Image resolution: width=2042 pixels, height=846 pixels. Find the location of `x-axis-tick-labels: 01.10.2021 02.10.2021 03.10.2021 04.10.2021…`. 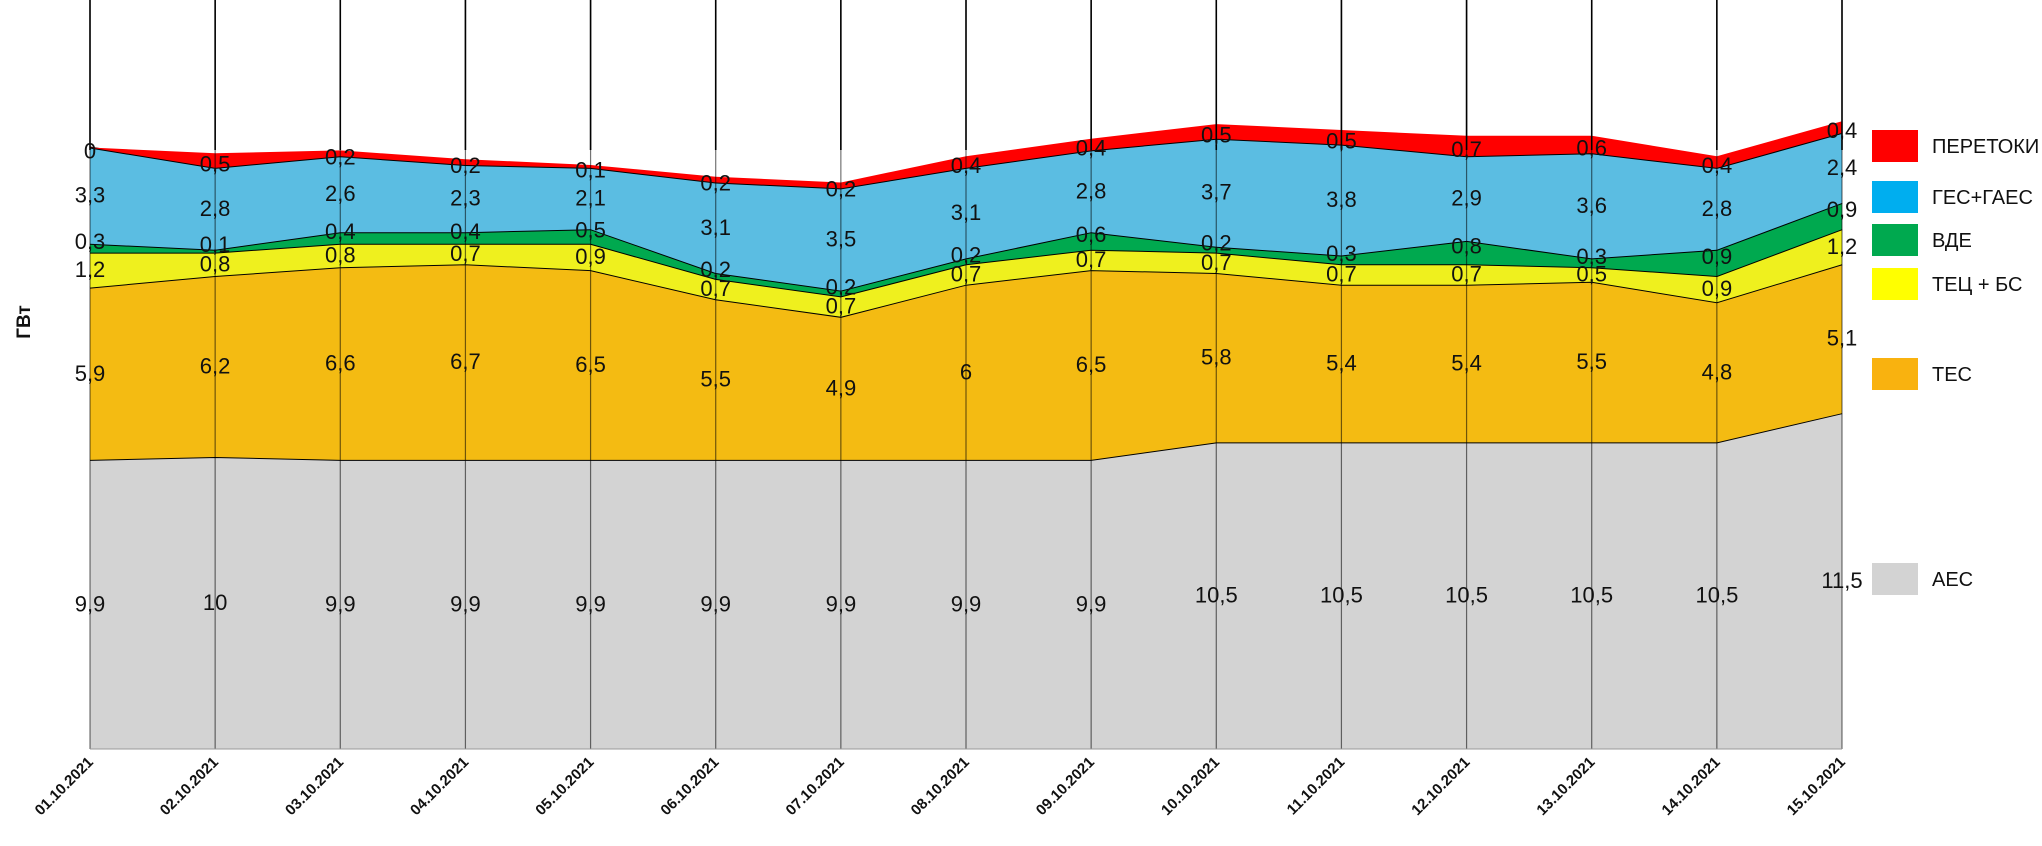

x-axis-tick-labels: 01.10.2021 02.10.2021 03.10.2021 04.10.2021… is located at coordinates (940, 786).